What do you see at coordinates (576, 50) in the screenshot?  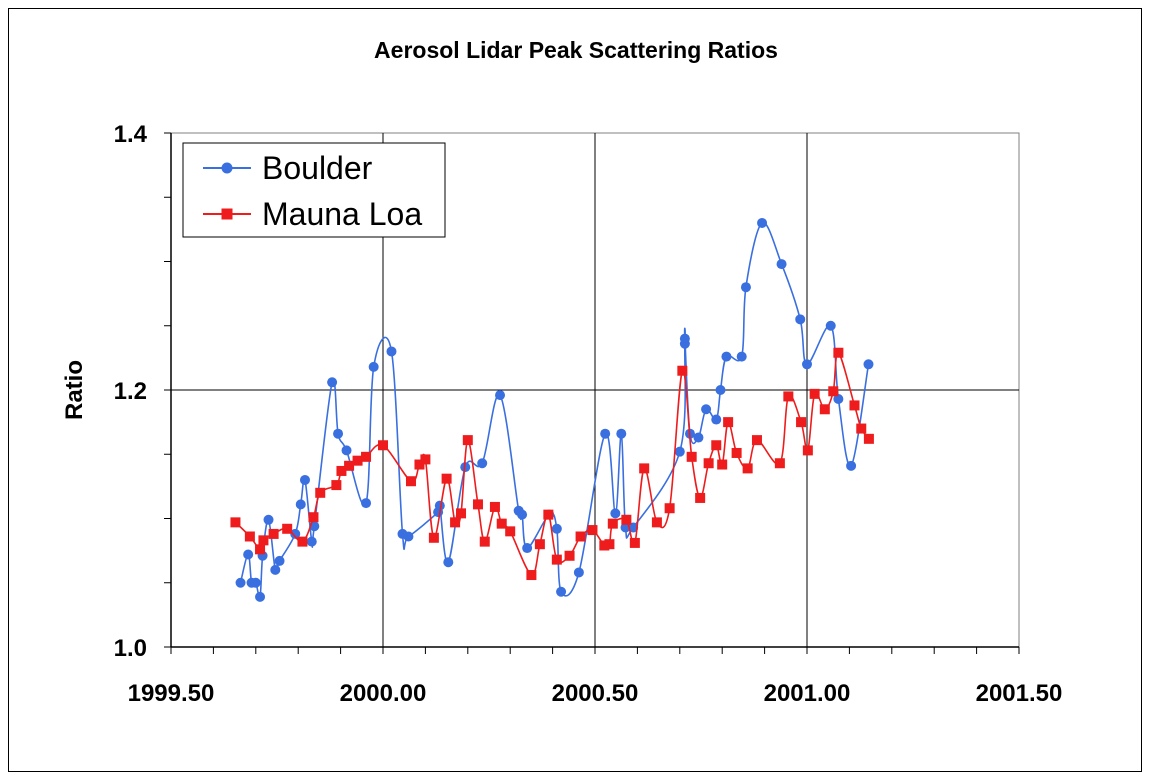 I see `chart-title: Aerosol Lidar Peak Scattering Ratios` at bounding box center [576, 50].